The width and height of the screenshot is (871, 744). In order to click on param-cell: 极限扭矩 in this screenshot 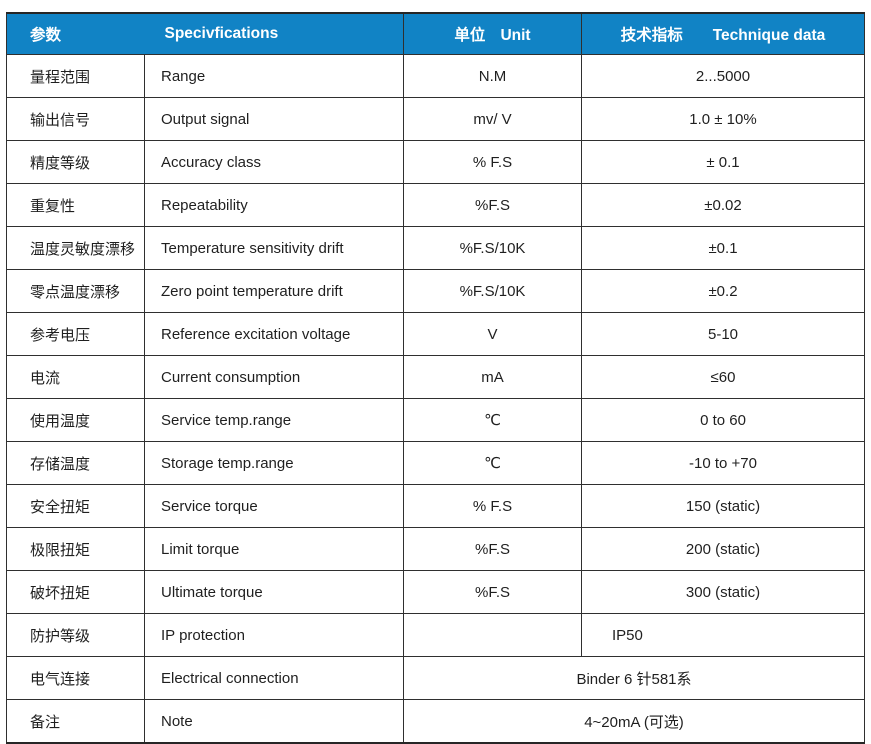, I will do `click(75, 549)`.